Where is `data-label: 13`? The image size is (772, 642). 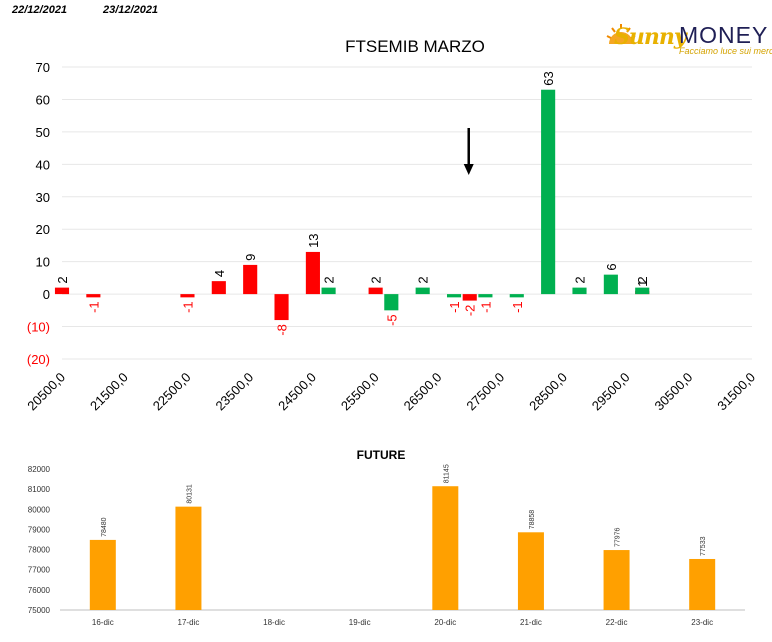 data-label: 13 is located at coordinates (313, 240).